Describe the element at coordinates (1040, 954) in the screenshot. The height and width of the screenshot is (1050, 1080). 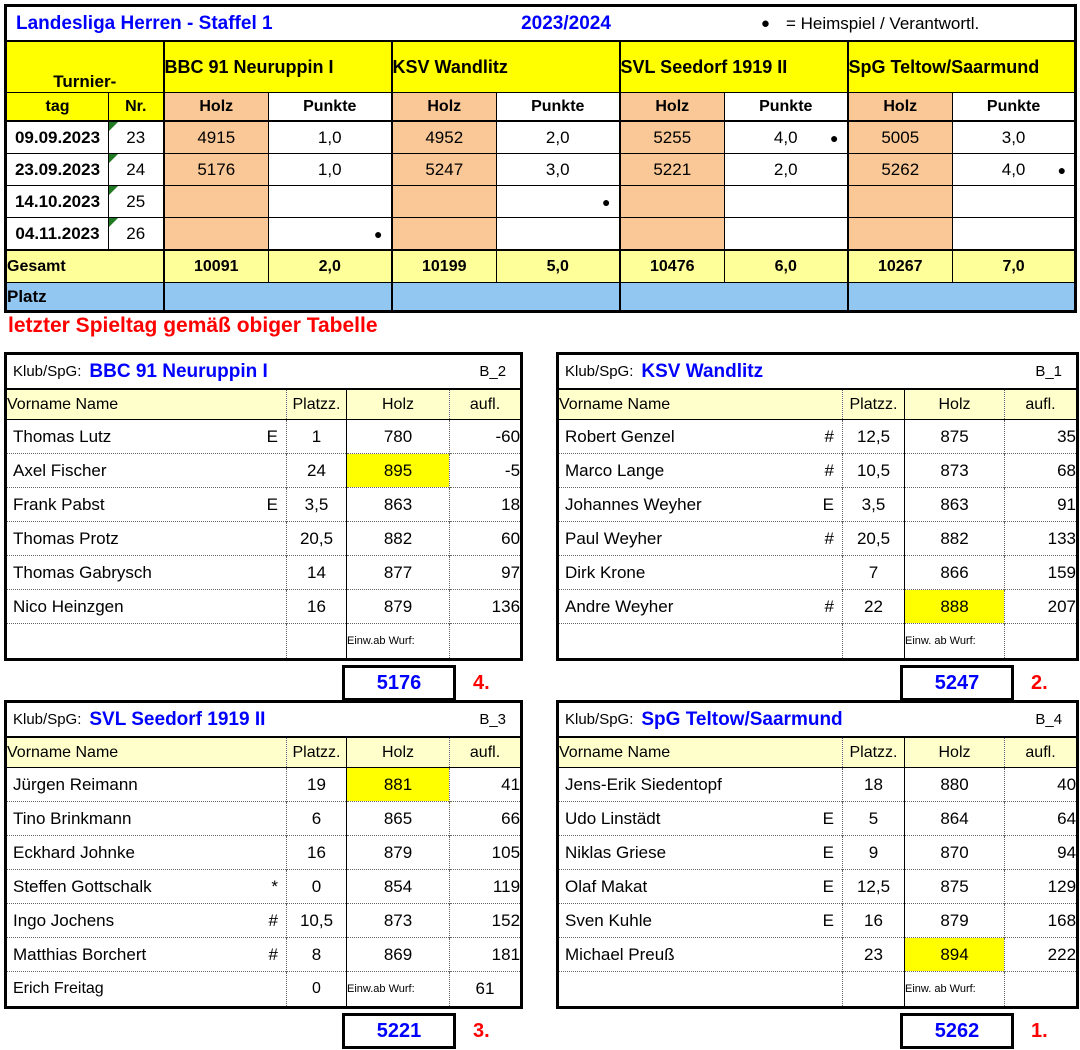
I see `aufl-value: 222` at that location.